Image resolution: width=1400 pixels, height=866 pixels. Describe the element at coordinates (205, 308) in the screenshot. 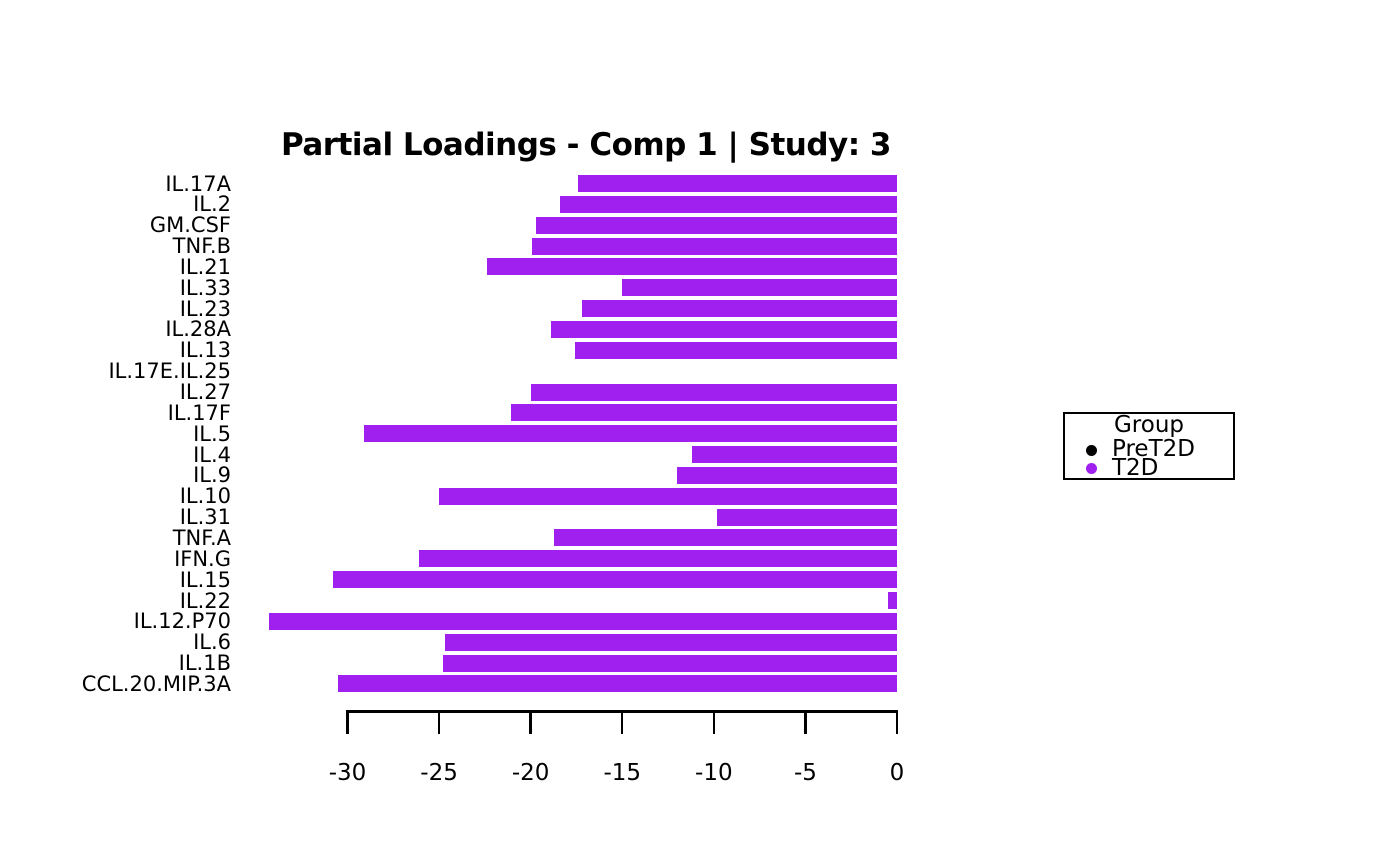

I see `y-axis-label: IL.23` at that location.